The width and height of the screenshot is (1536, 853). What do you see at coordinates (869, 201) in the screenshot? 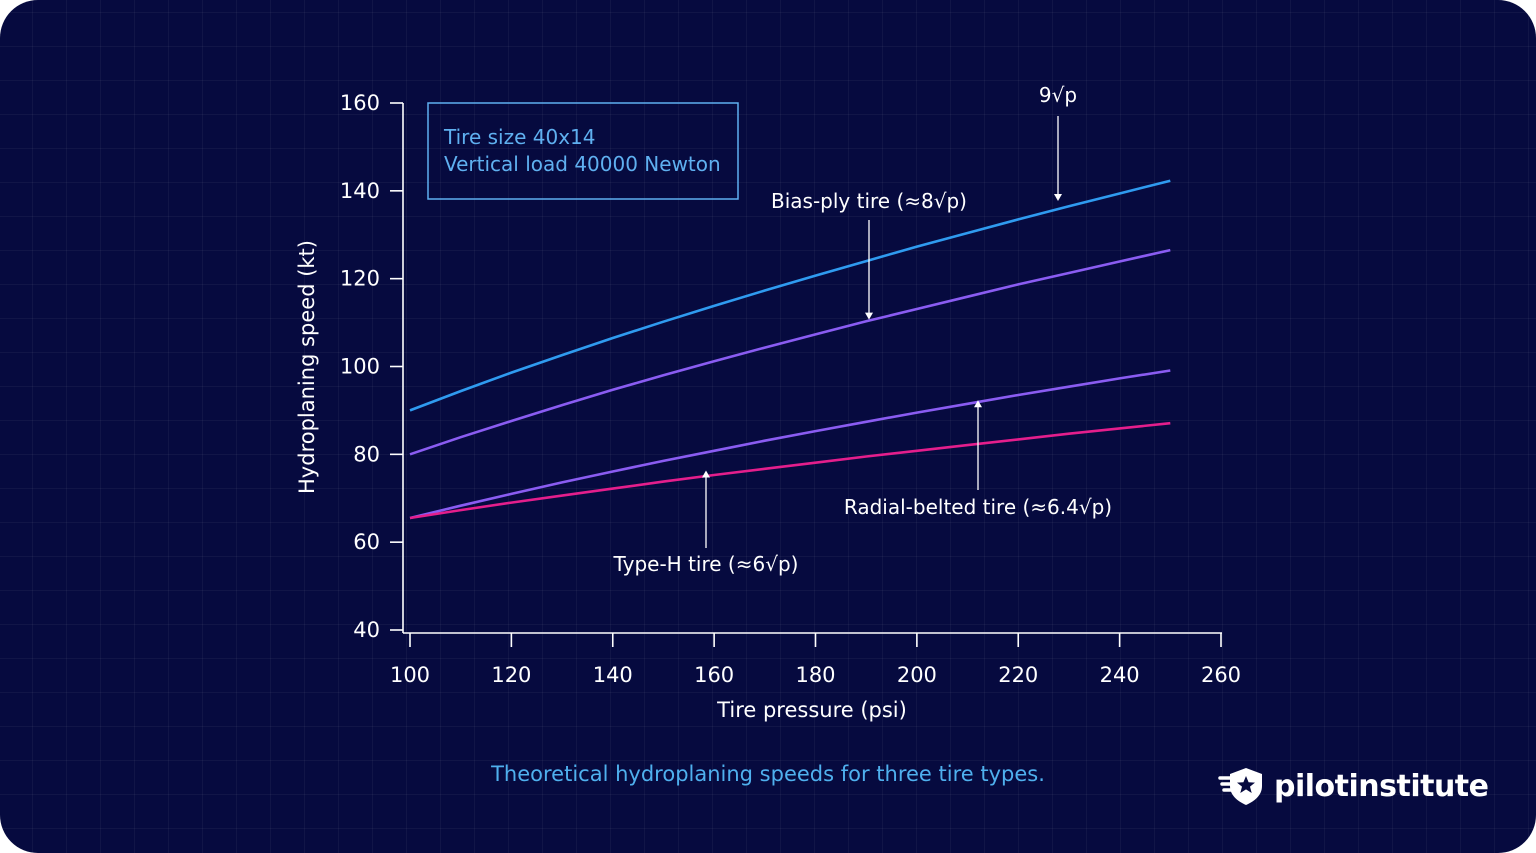
I see `annotation-label: Bias-ply tire (≈8√p)` at bounding box center [869, 201].